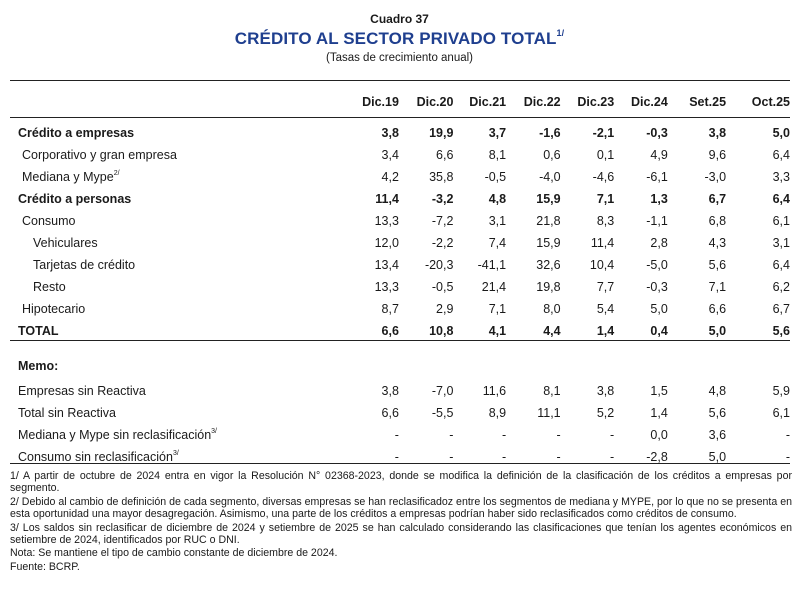  Describe the element at coordinates (717, 435) in the screenshot. I see `table-cell: 3,6` at that location.